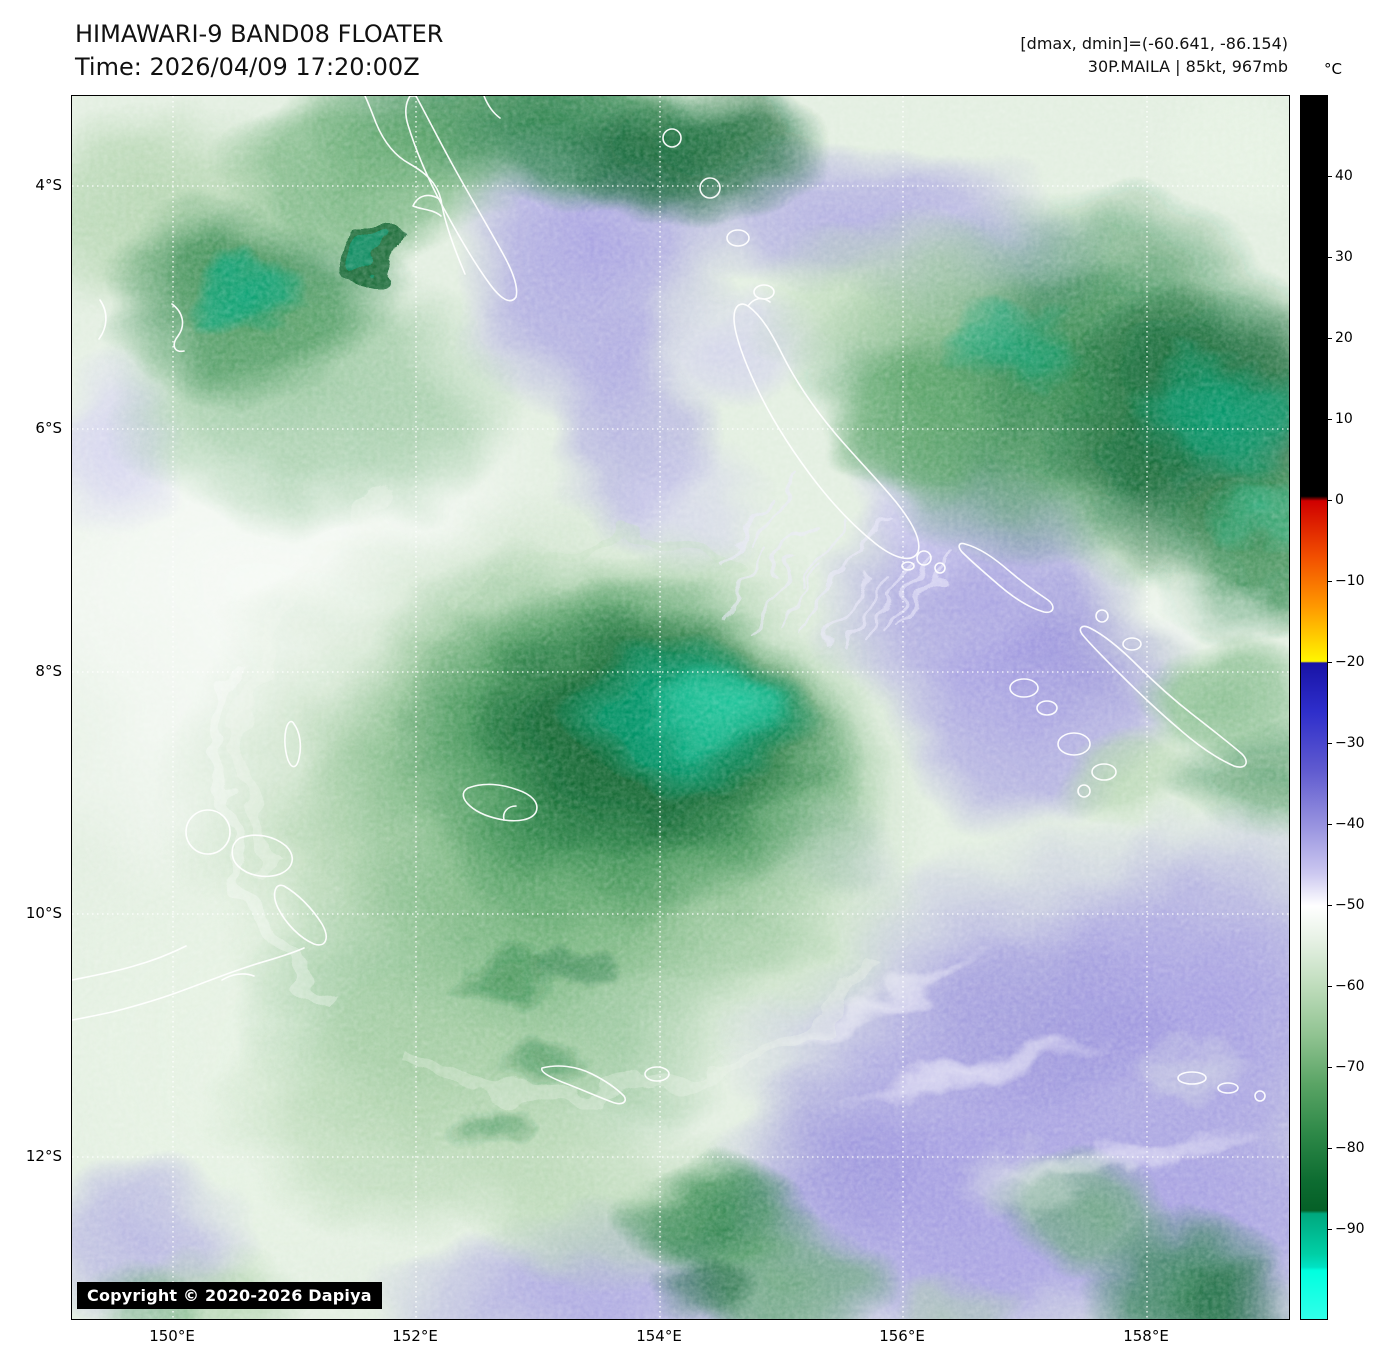 The height and width of the screenshot is (1359, 1388). What do you see at coordinates (1344, 418) in the screenshot?
I see `colorbar-tick-label: 10` at bounding box center [1344, 418].